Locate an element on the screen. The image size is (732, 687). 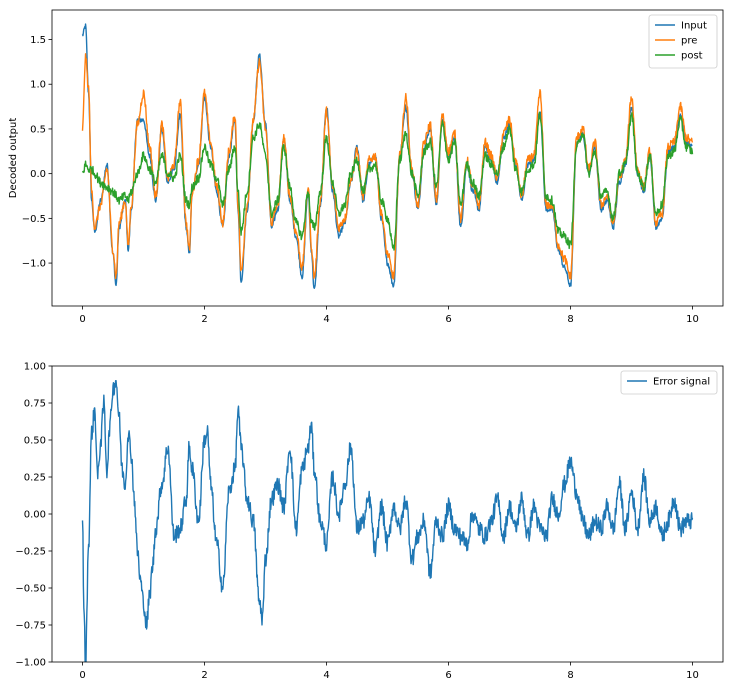
error-signal-y-tick-label: 1.00 is located at coordinates (35, 367).